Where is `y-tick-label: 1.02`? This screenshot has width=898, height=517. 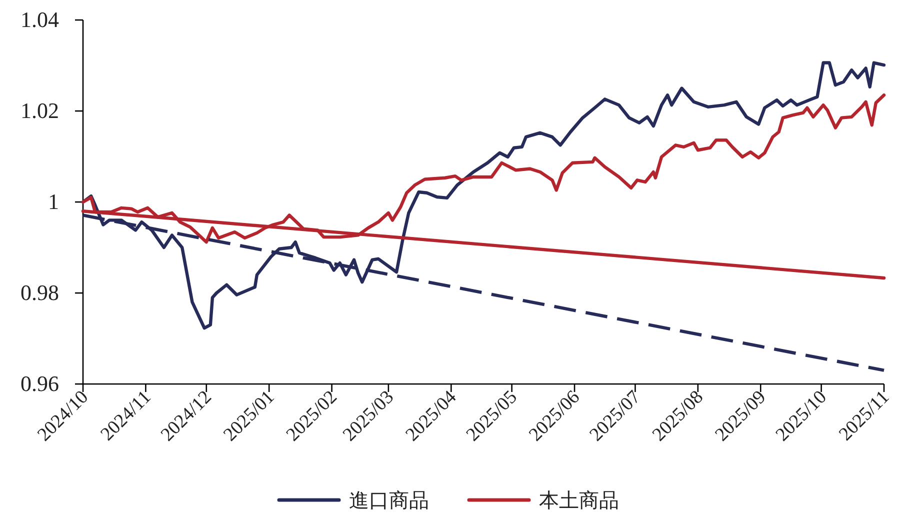
y-tick-label: 1.02 is located at coordinates (39, 110).